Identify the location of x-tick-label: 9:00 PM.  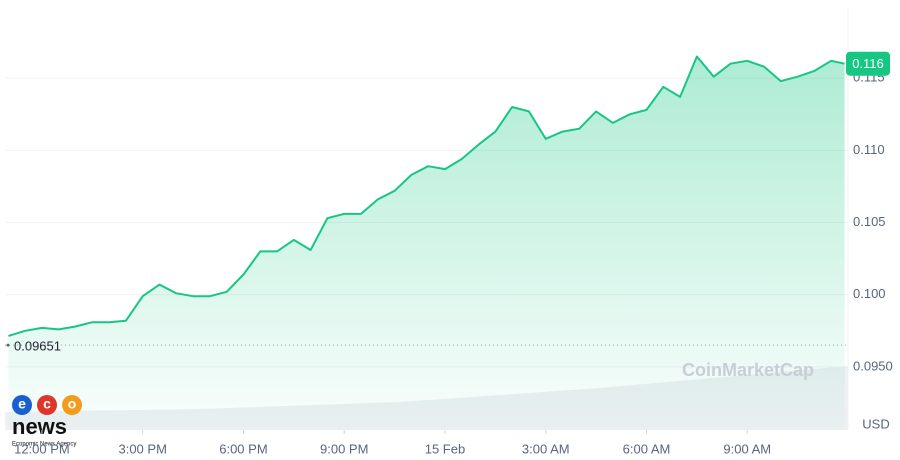
(344, 448).